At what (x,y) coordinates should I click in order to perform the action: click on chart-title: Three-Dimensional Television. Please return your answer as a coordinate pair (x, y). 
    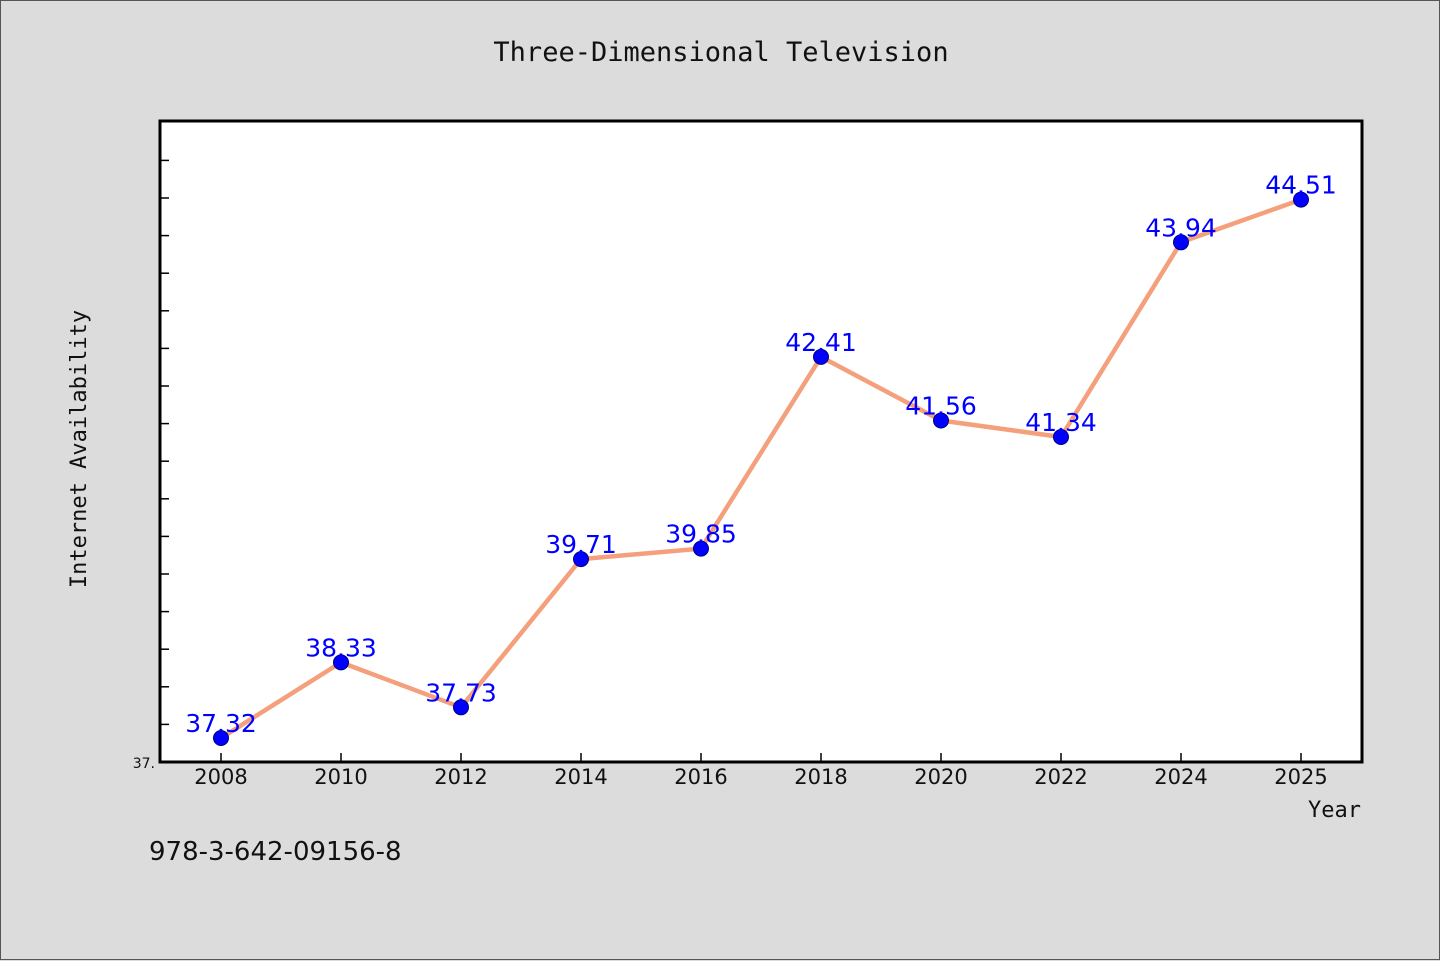
    Looking at the image, I should click on (720, 52).